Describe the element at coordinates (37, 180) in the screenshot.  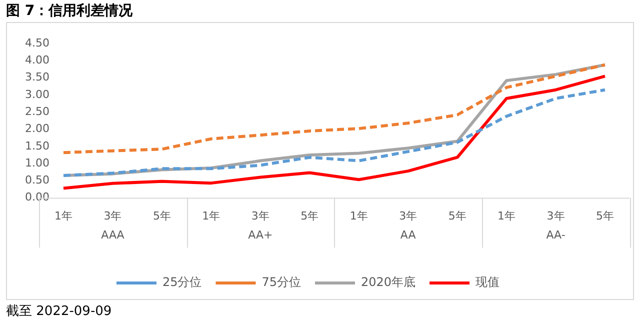
I see `y-tick-label: 0.50` at that location.